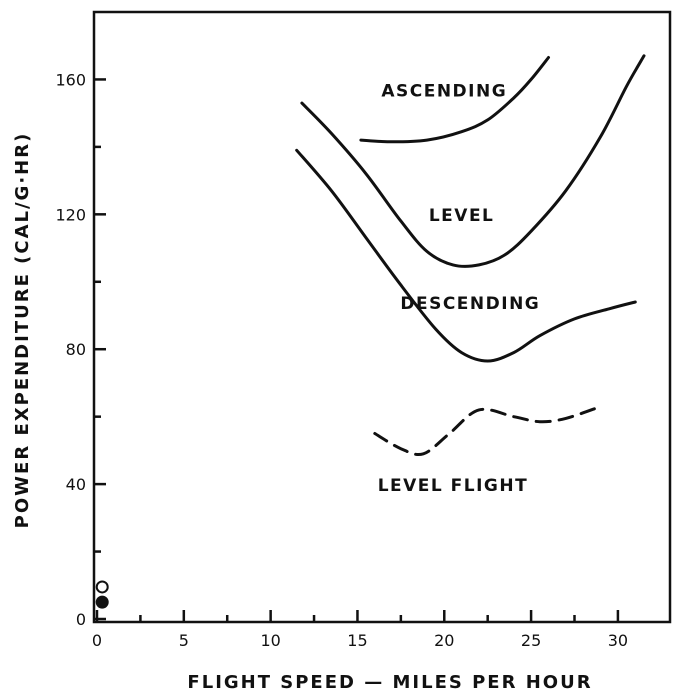 The width and height of the screenshot is (692, 700). I want to click on y-tick-label: 160, so click(70, 79).